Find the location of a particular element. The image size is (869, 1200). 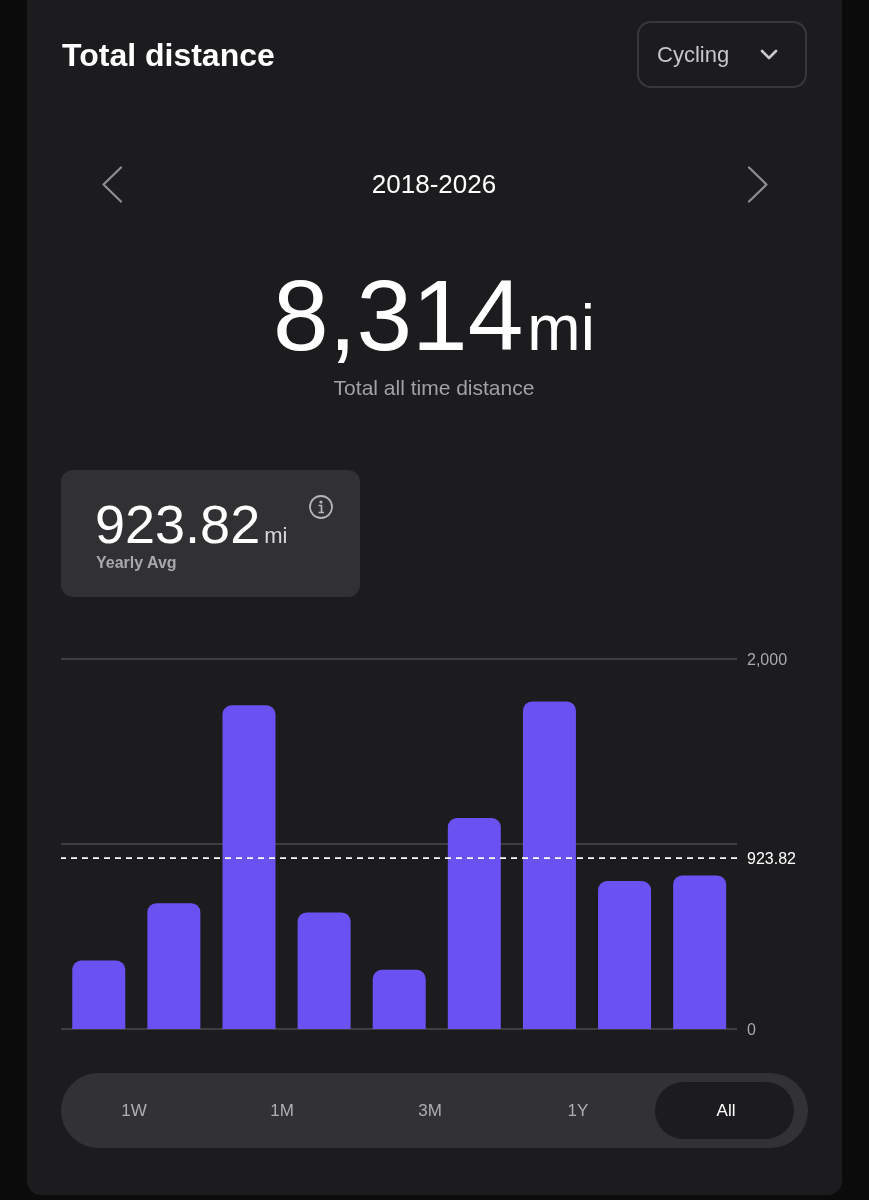

text: 8,314 is located at coordinates (398, 315).